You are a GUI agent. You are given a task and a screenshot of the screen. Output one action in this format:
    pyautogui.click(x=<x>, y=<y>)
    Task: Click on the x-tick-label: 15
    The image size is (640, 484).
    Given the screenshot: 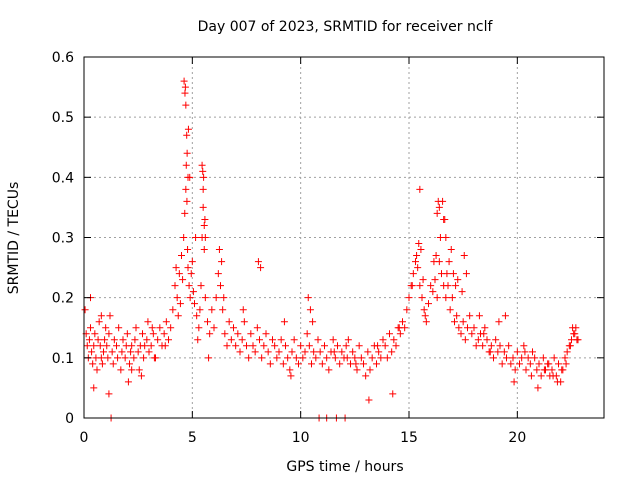 What is the action you would take?
    pyautogui.click(x=409, y=438)
    